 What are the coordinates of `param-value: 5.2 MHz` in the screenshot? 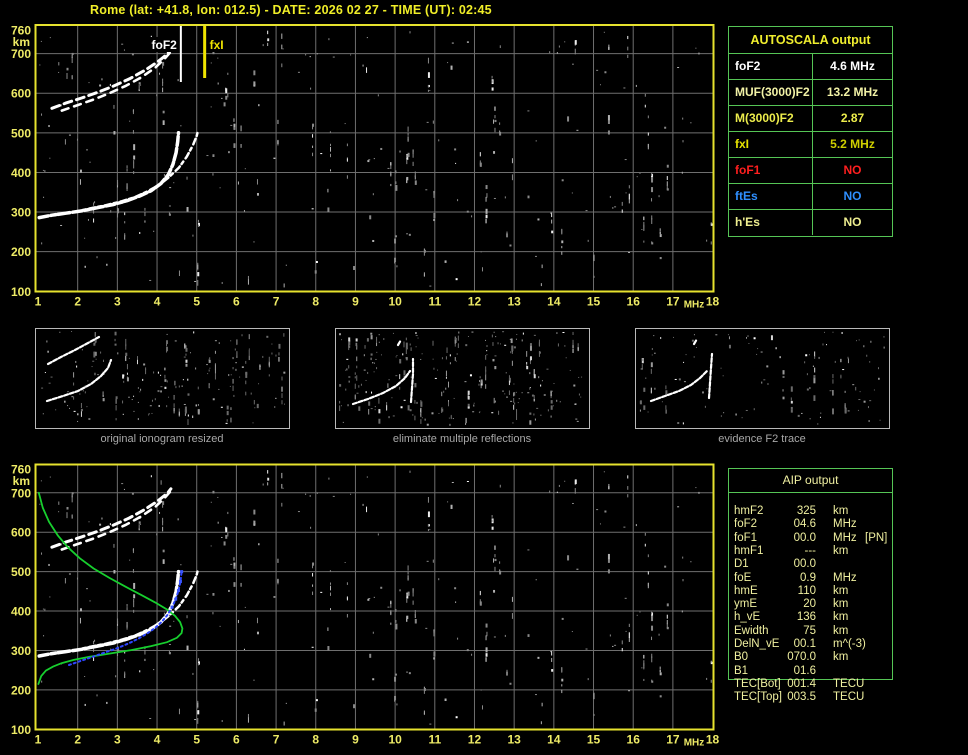 It's located at (852, 144).